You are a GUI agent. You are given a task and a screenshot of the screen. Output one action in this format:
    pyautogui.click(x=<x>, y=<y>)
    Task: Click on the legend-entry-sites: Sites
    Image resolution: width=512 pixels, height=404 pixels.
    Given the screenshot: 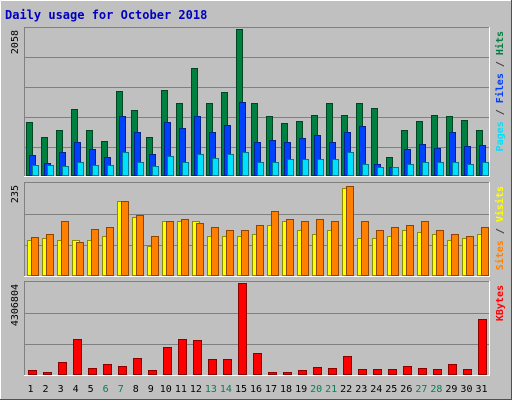 What is the action you would take?
    pyautogui.click(x=500, y=255)
    